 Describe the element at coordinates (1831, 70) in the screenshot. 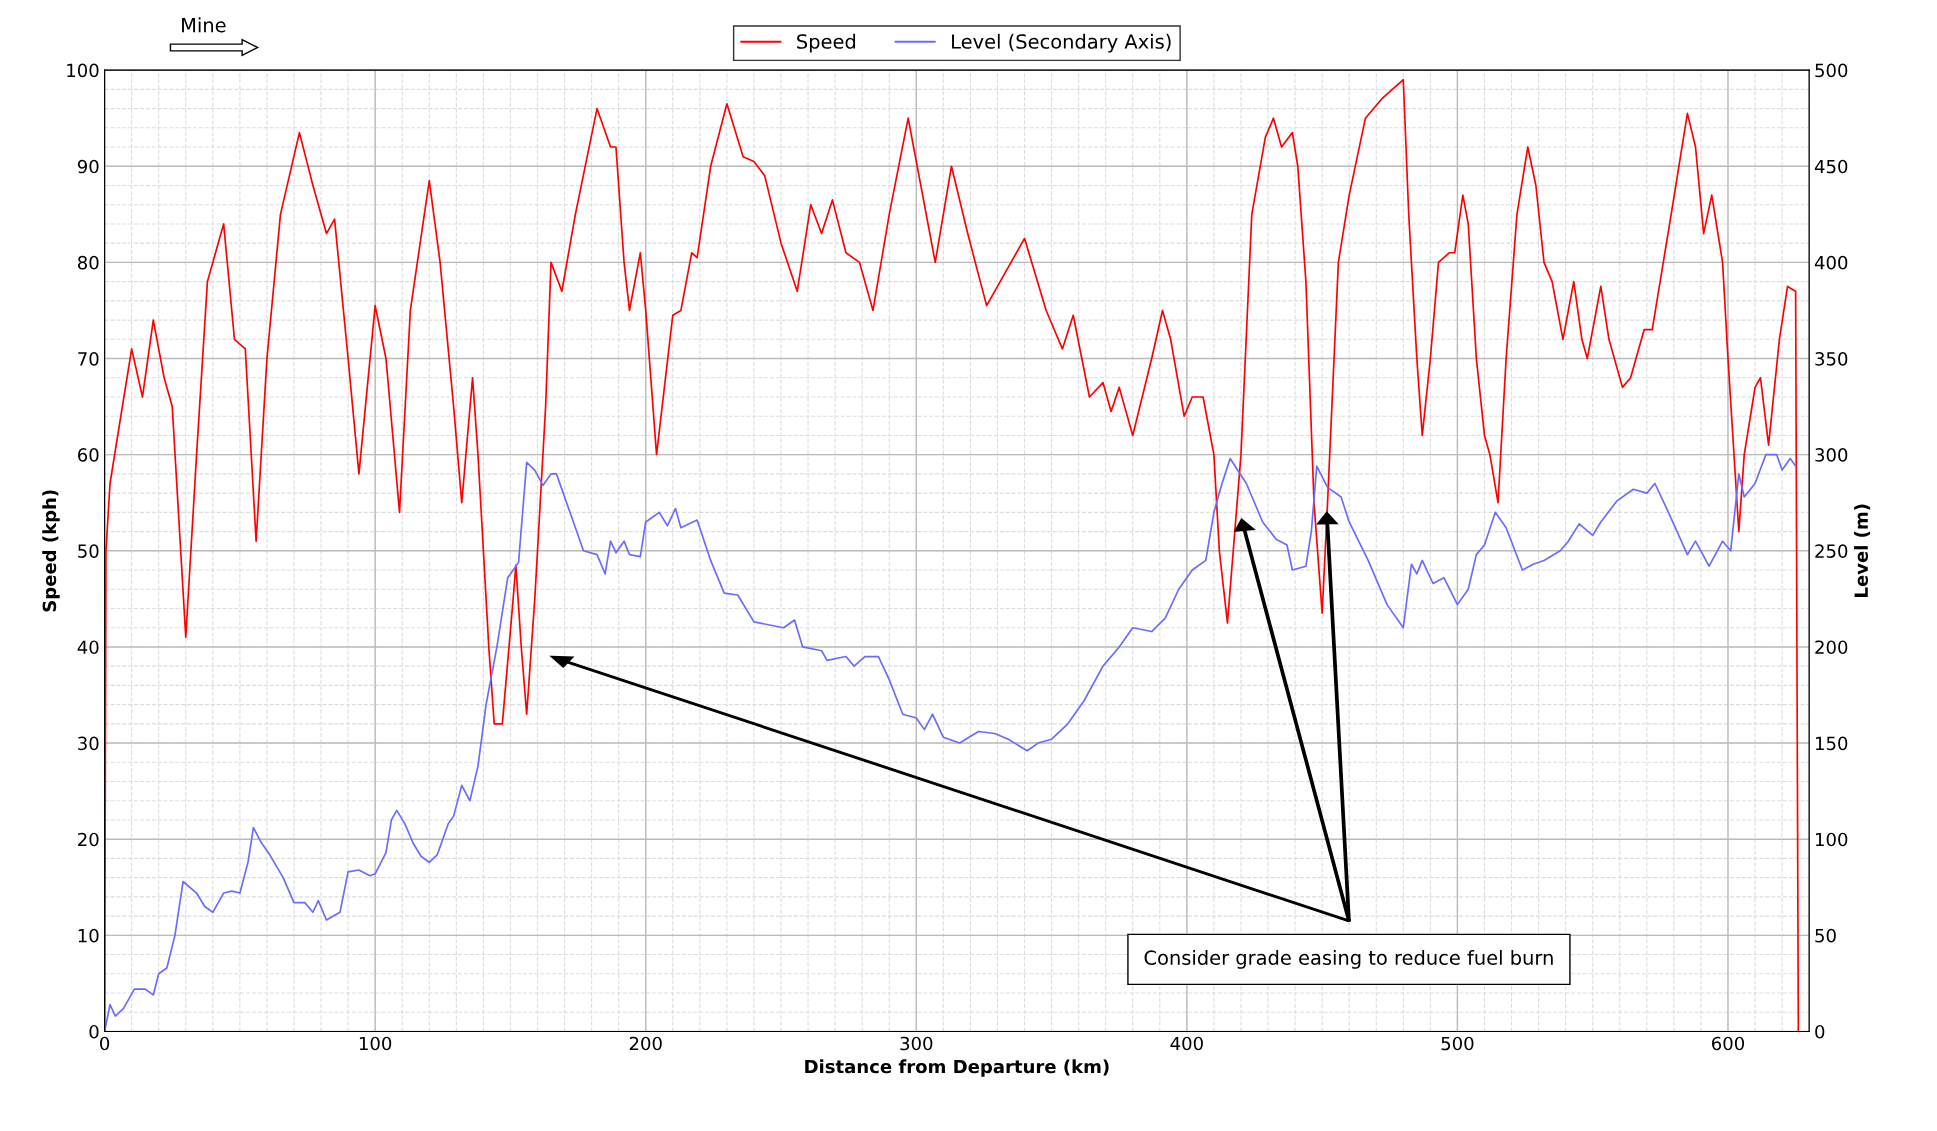

I see `y2-tick-label: 500` at that location.